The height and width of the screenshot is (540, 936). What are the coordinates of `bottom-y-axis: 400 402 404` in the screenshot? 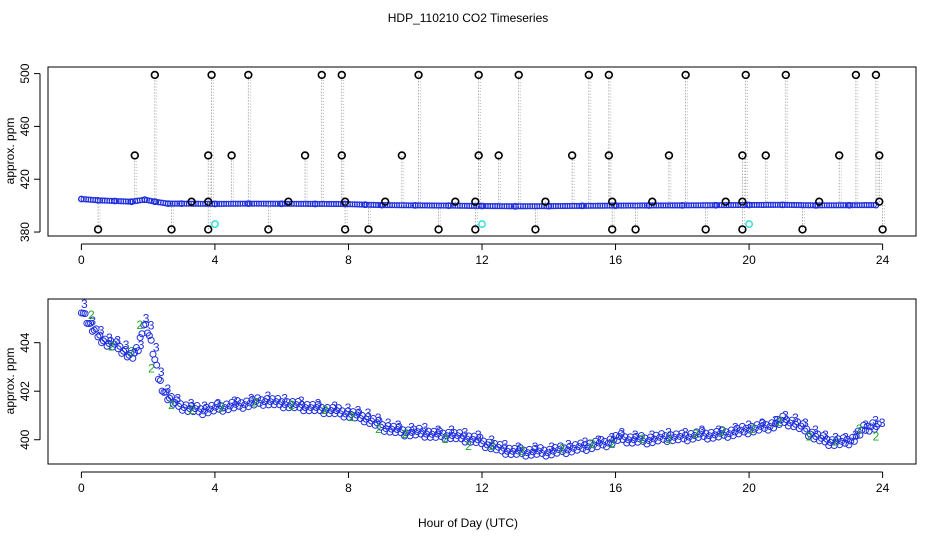 It's located at (29, 391).